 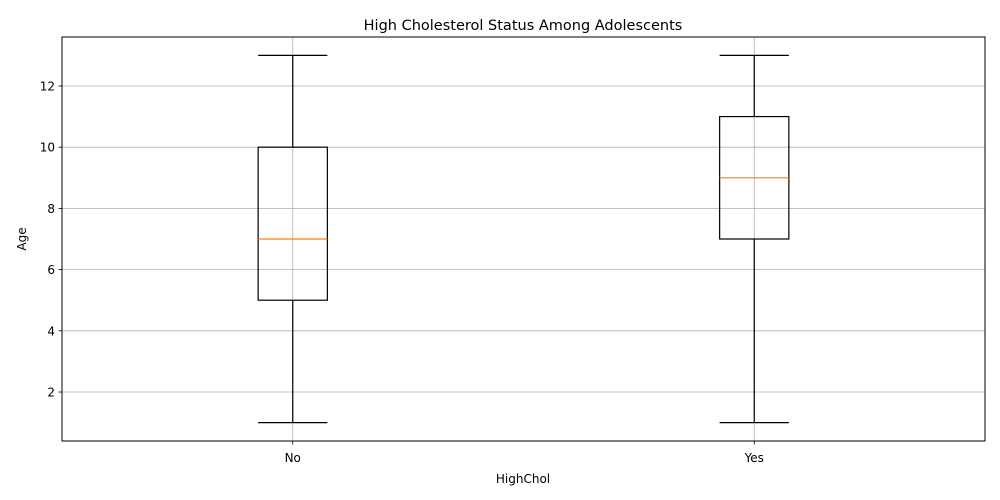 I want to click on x-tick-label: Yes, so click(x=754, y=458).